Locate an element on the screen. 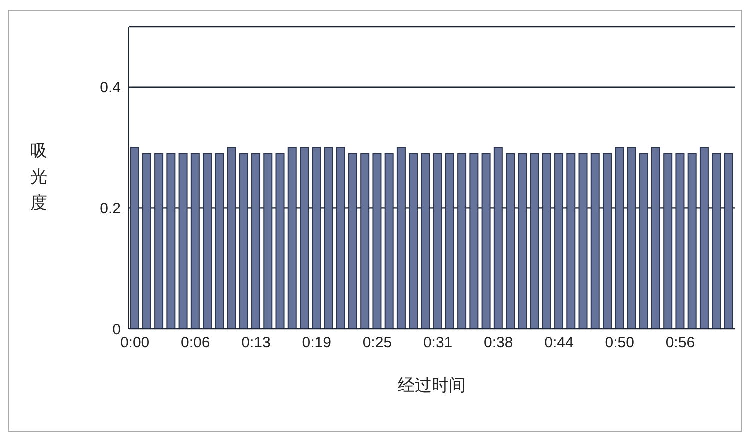 Image resolution: width=746 pixels, height=439 pixels. x-tick-label: 0:25 is located at coordinates (377, 343).